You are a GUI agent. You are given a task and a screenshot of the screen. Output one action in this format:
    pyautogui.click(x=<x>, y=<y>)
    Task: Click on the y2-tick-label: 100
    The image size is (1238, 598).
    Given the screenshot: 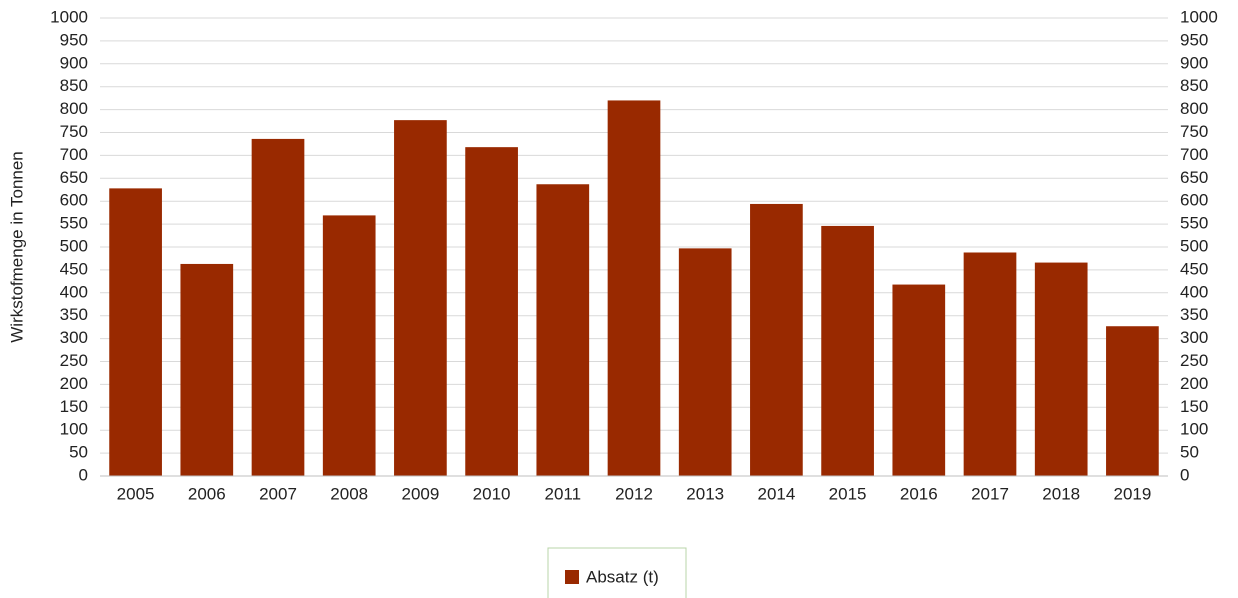 What is the action you would take?
    pyautogui.click(x=1194, y=429)
    